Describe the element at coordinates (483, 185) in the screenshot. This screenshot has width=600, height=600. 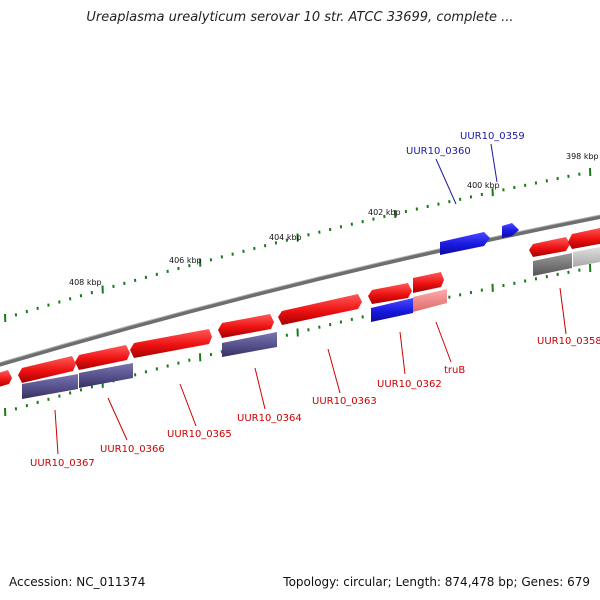
I see `scale-label: 400 kbp` at that location.